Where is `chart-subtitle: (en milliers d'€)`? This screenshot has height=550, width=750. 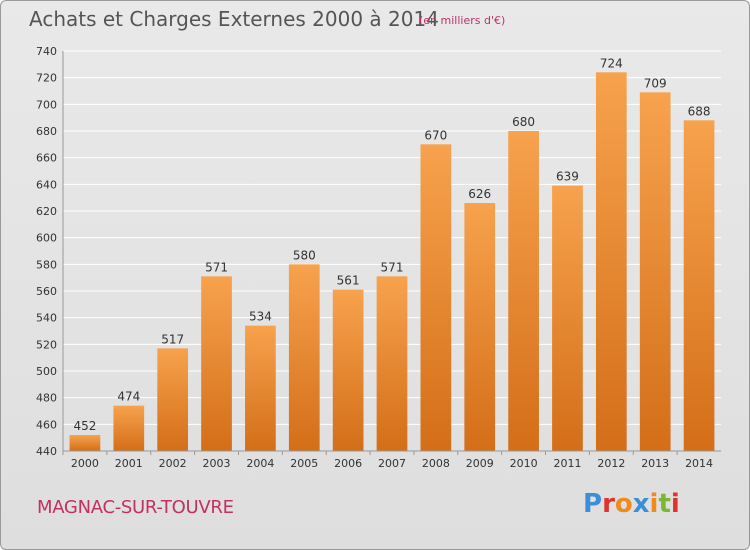
chart-subtitle: (en milliers d'€) is located at coordinates (462, 20).